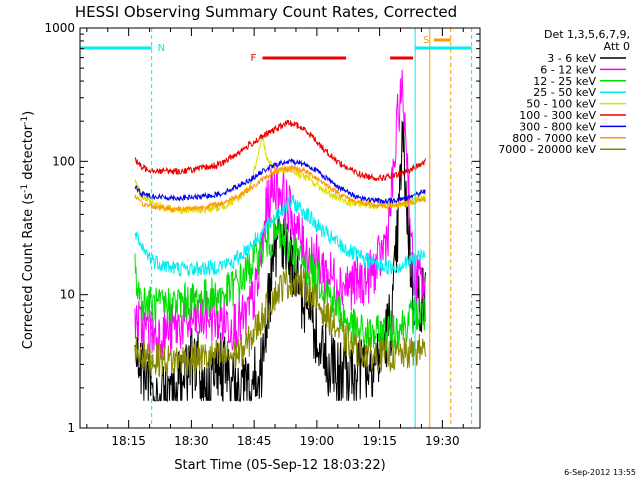 The height and width of the screenshot is (480, 640). I want to click on legend-label-7: 800 - 7000 keV, so click(554, 138).